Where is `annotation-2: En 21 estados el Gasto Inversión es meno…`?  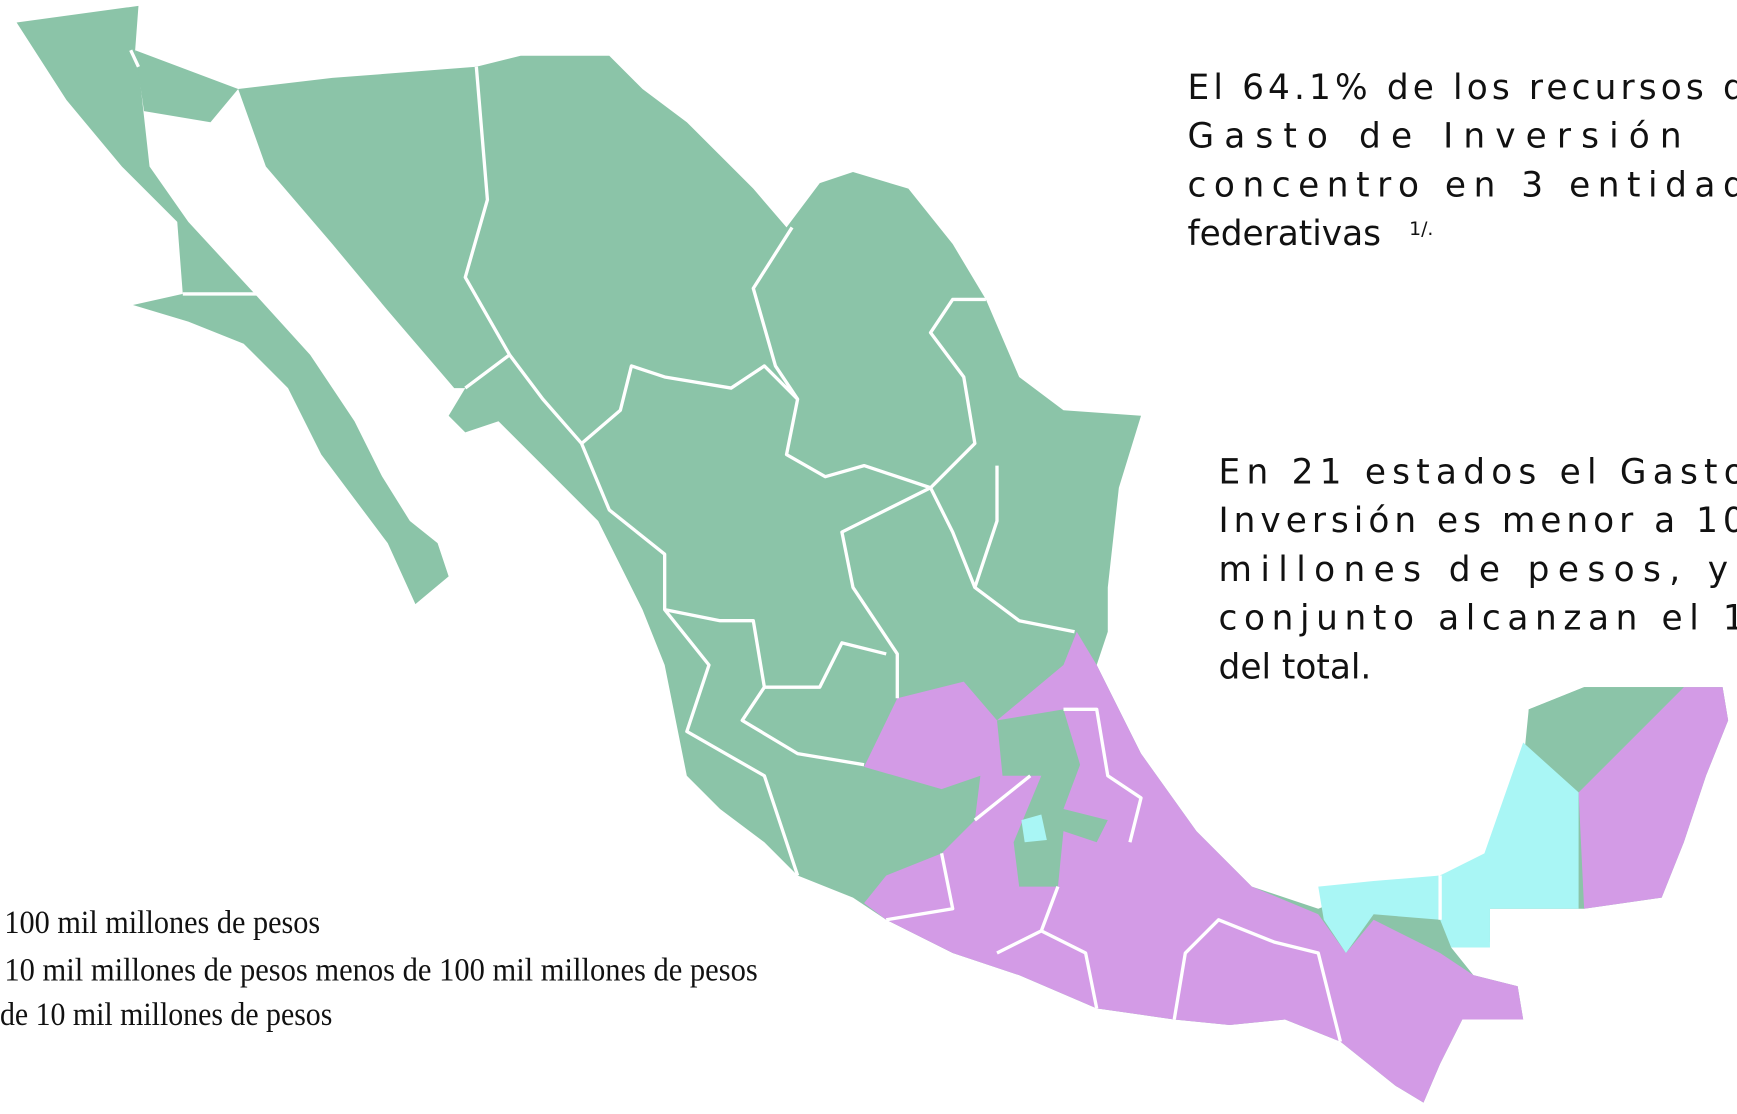
annotation-2: En 21 estados el Gasto Inversión es meno… is located at coordinates (1478, 569).